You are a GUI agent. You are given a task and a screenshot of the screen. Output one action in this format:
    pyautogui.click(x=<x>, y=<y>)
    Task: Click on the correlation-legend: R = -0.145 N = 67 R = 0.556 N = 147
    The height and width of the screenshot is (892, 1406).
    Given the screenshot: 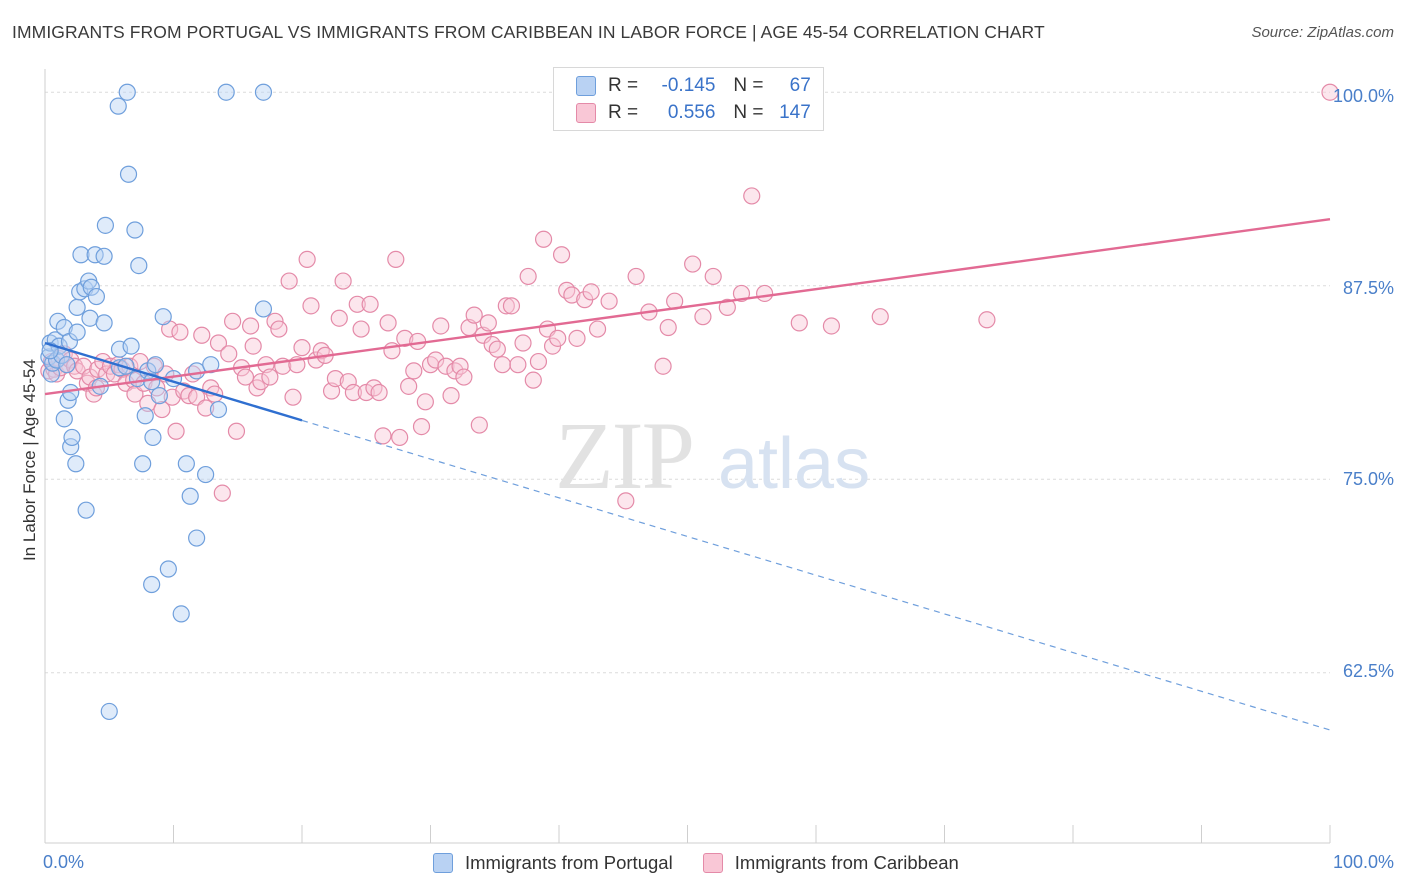 What is the action you would take?
    pyautogui.click(x=688, y=99)
    